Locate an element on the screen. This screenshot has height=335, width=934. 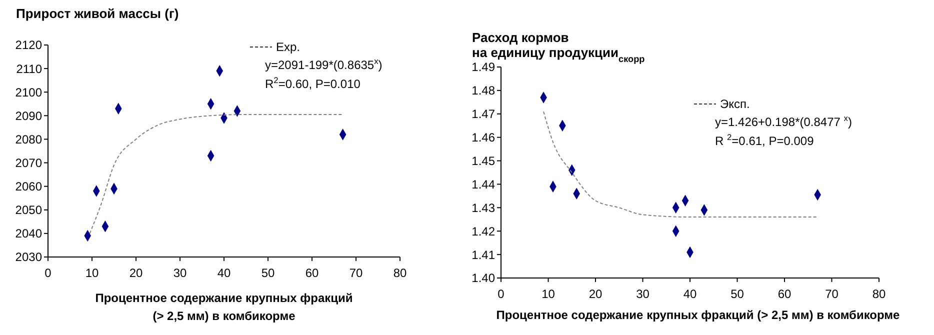
annotation: y=1.426+0.198*(0.8477 $^{x}$) is located at coordinates (783, 121).